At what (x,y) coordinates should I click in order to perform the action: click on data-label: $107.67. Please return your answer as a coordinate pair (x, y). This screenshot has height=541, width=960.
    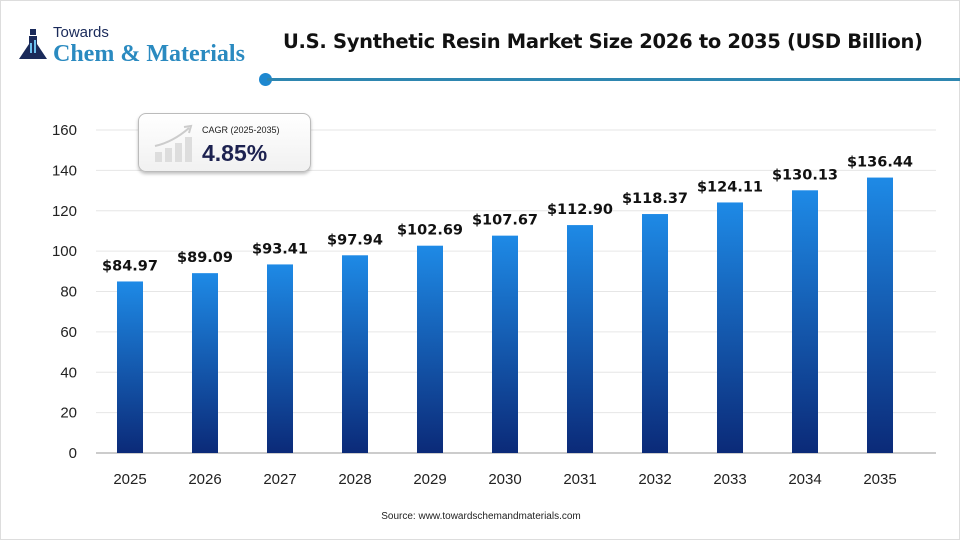
    Looking at the image, I should click on (505, 221).